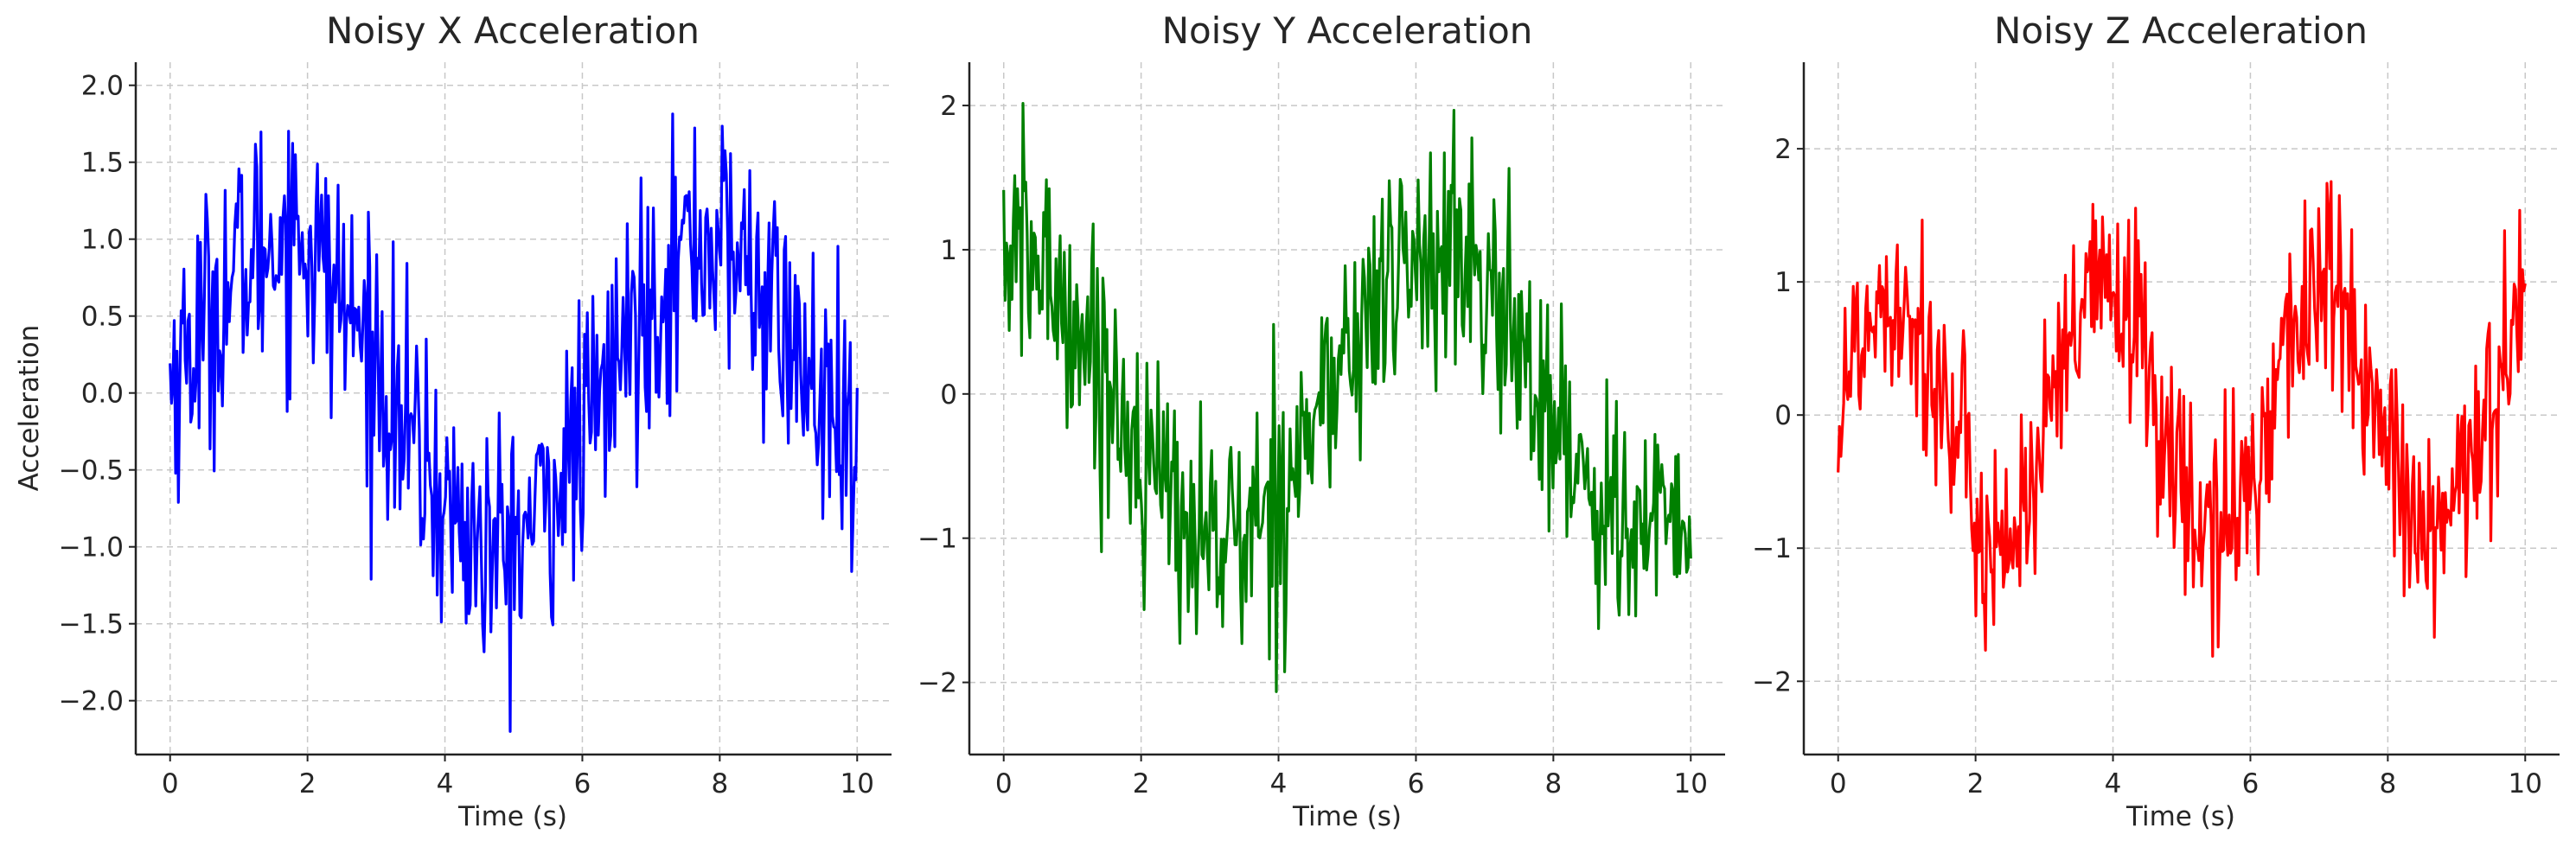  Describe the element at coordinates (1347, 31) in the screenshot. I see `chart-title: Noisy Y Acceleration` at that location.